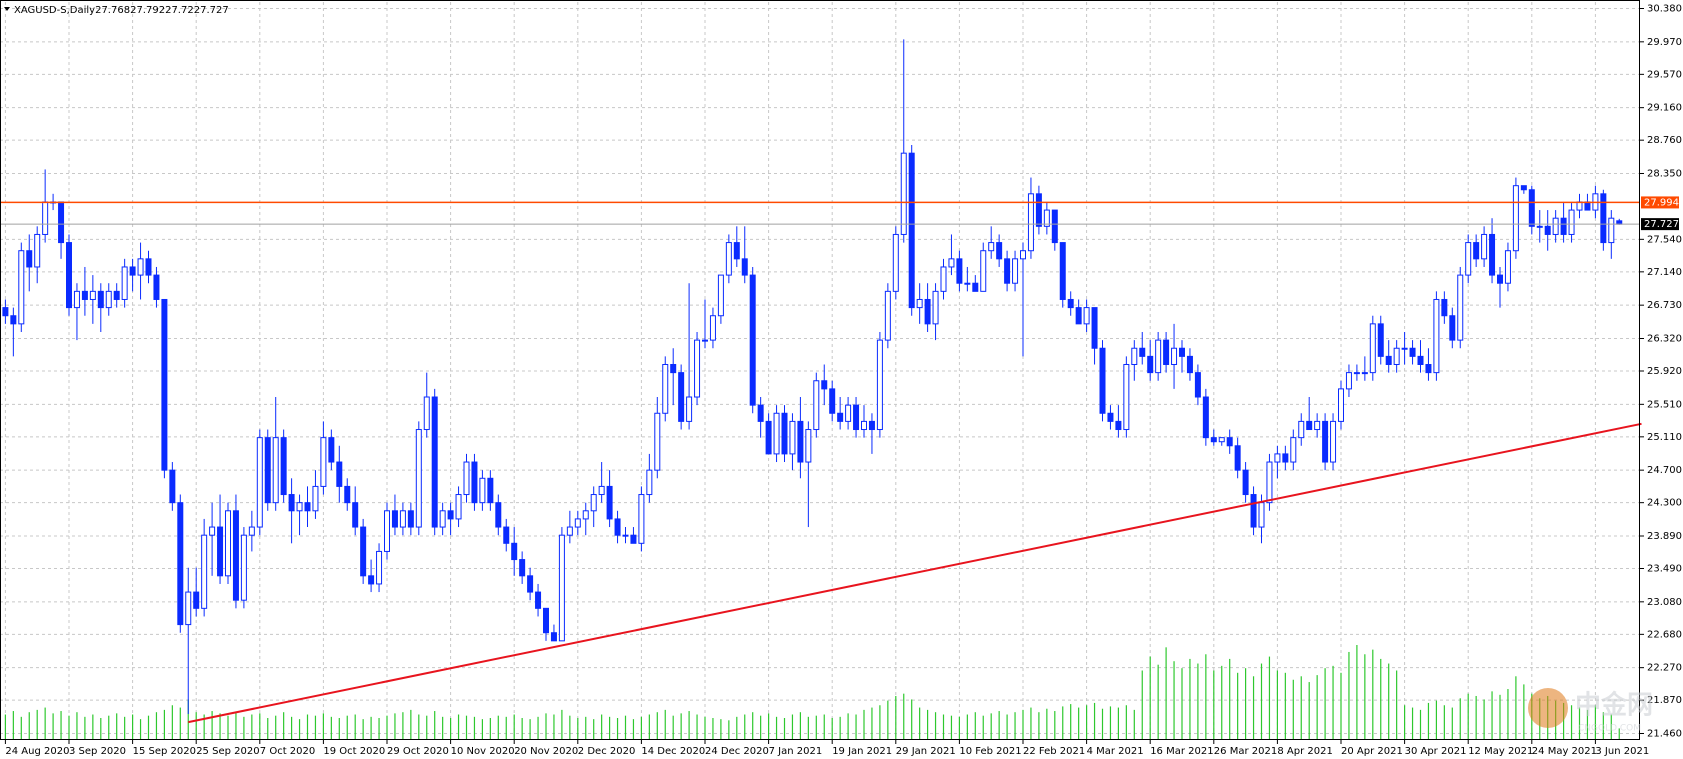  Describe the element at coordinates (1622, 751) in the screenshot. I see `x-tick-label: 3 Jun 2021` at that location.